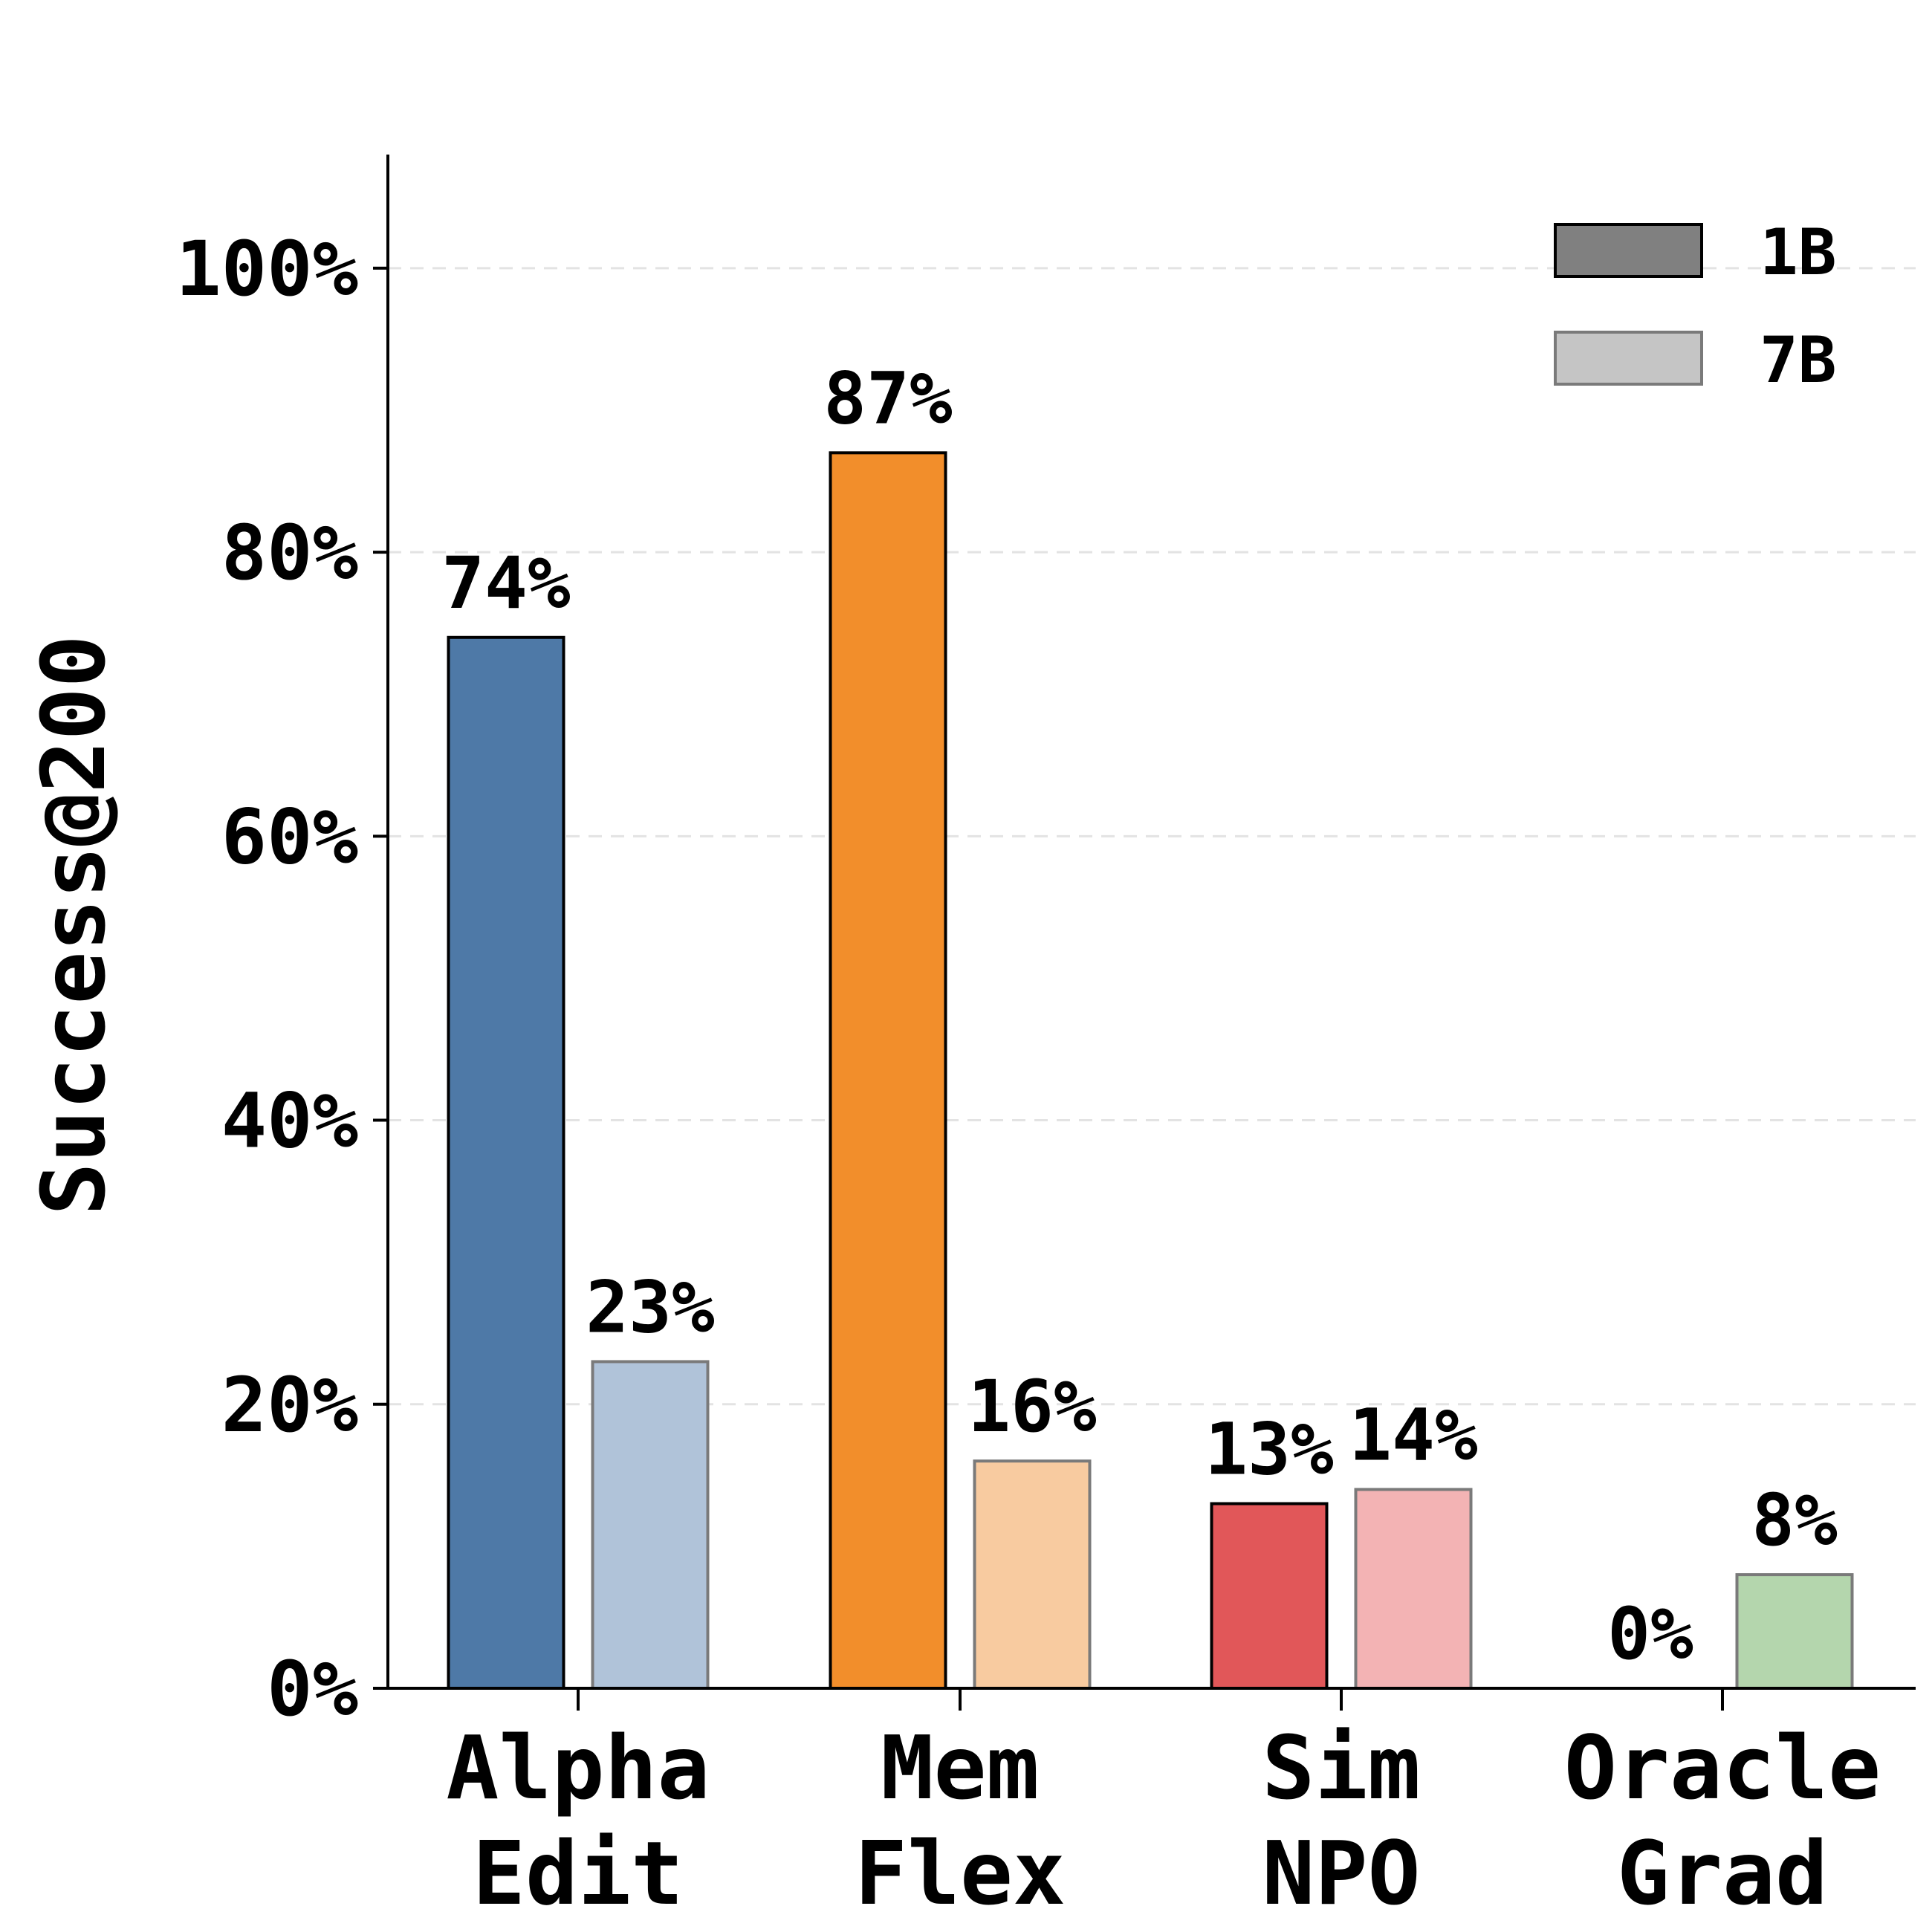 This screenshot has width=1932, height=1932. I want to click on bar-value-label: 14%, so click(1413, 1434).